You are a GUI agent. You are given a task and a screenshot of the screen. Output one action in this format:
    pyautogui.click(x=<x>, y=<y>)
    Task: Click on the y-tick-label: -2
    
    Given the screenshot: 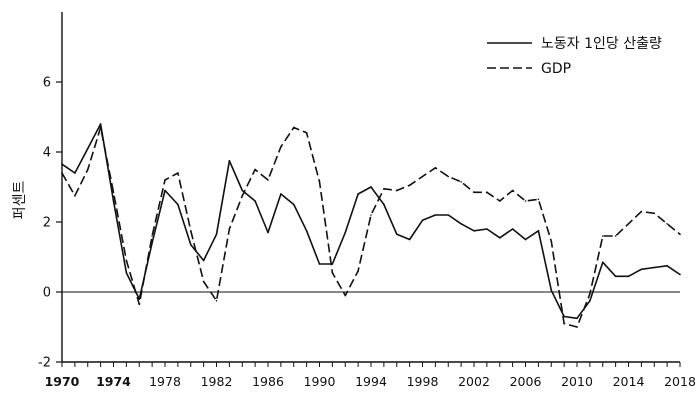 What is the action you would take?
    pyautogui.click(x=44, y=363)
    